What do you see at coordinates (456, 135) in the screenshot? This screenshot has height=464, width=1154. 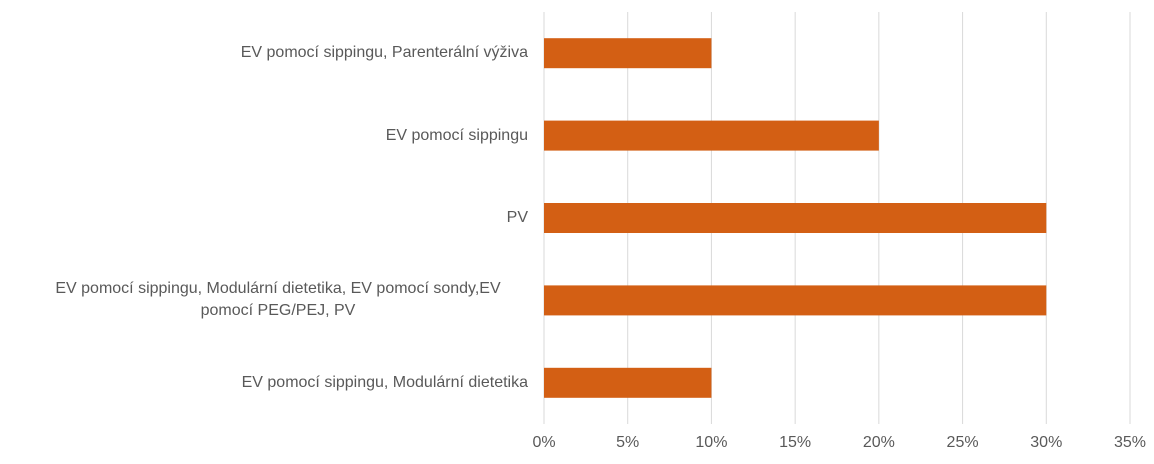 I see `y-tick-label: EV pomocí sippingu` at bounding box center [456, 135].